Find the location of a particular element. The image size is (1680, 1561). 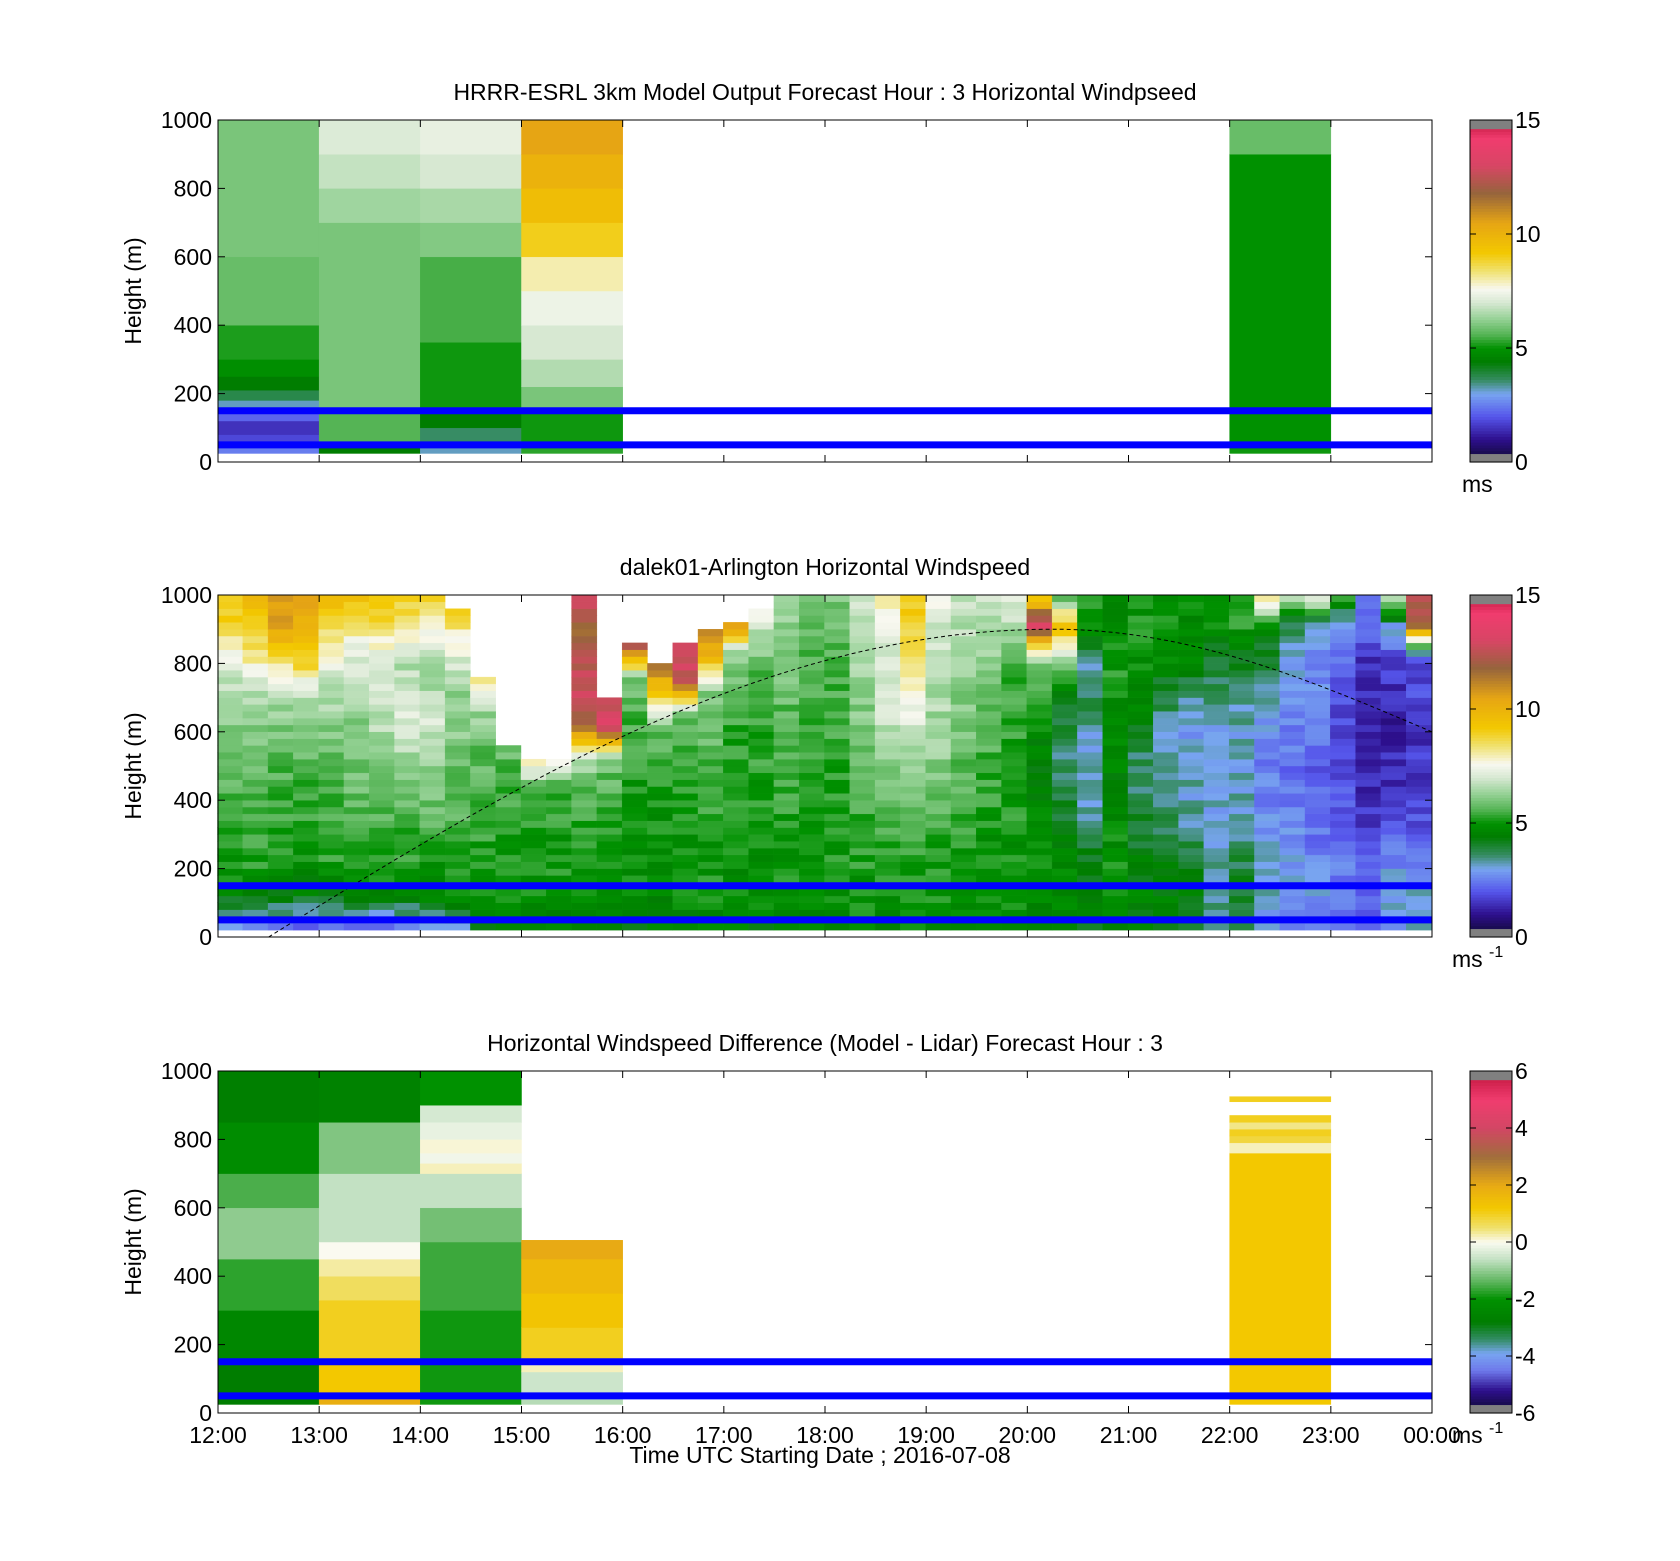

colorbar-tick-label: 15 is located at coordinates (1528, 595).